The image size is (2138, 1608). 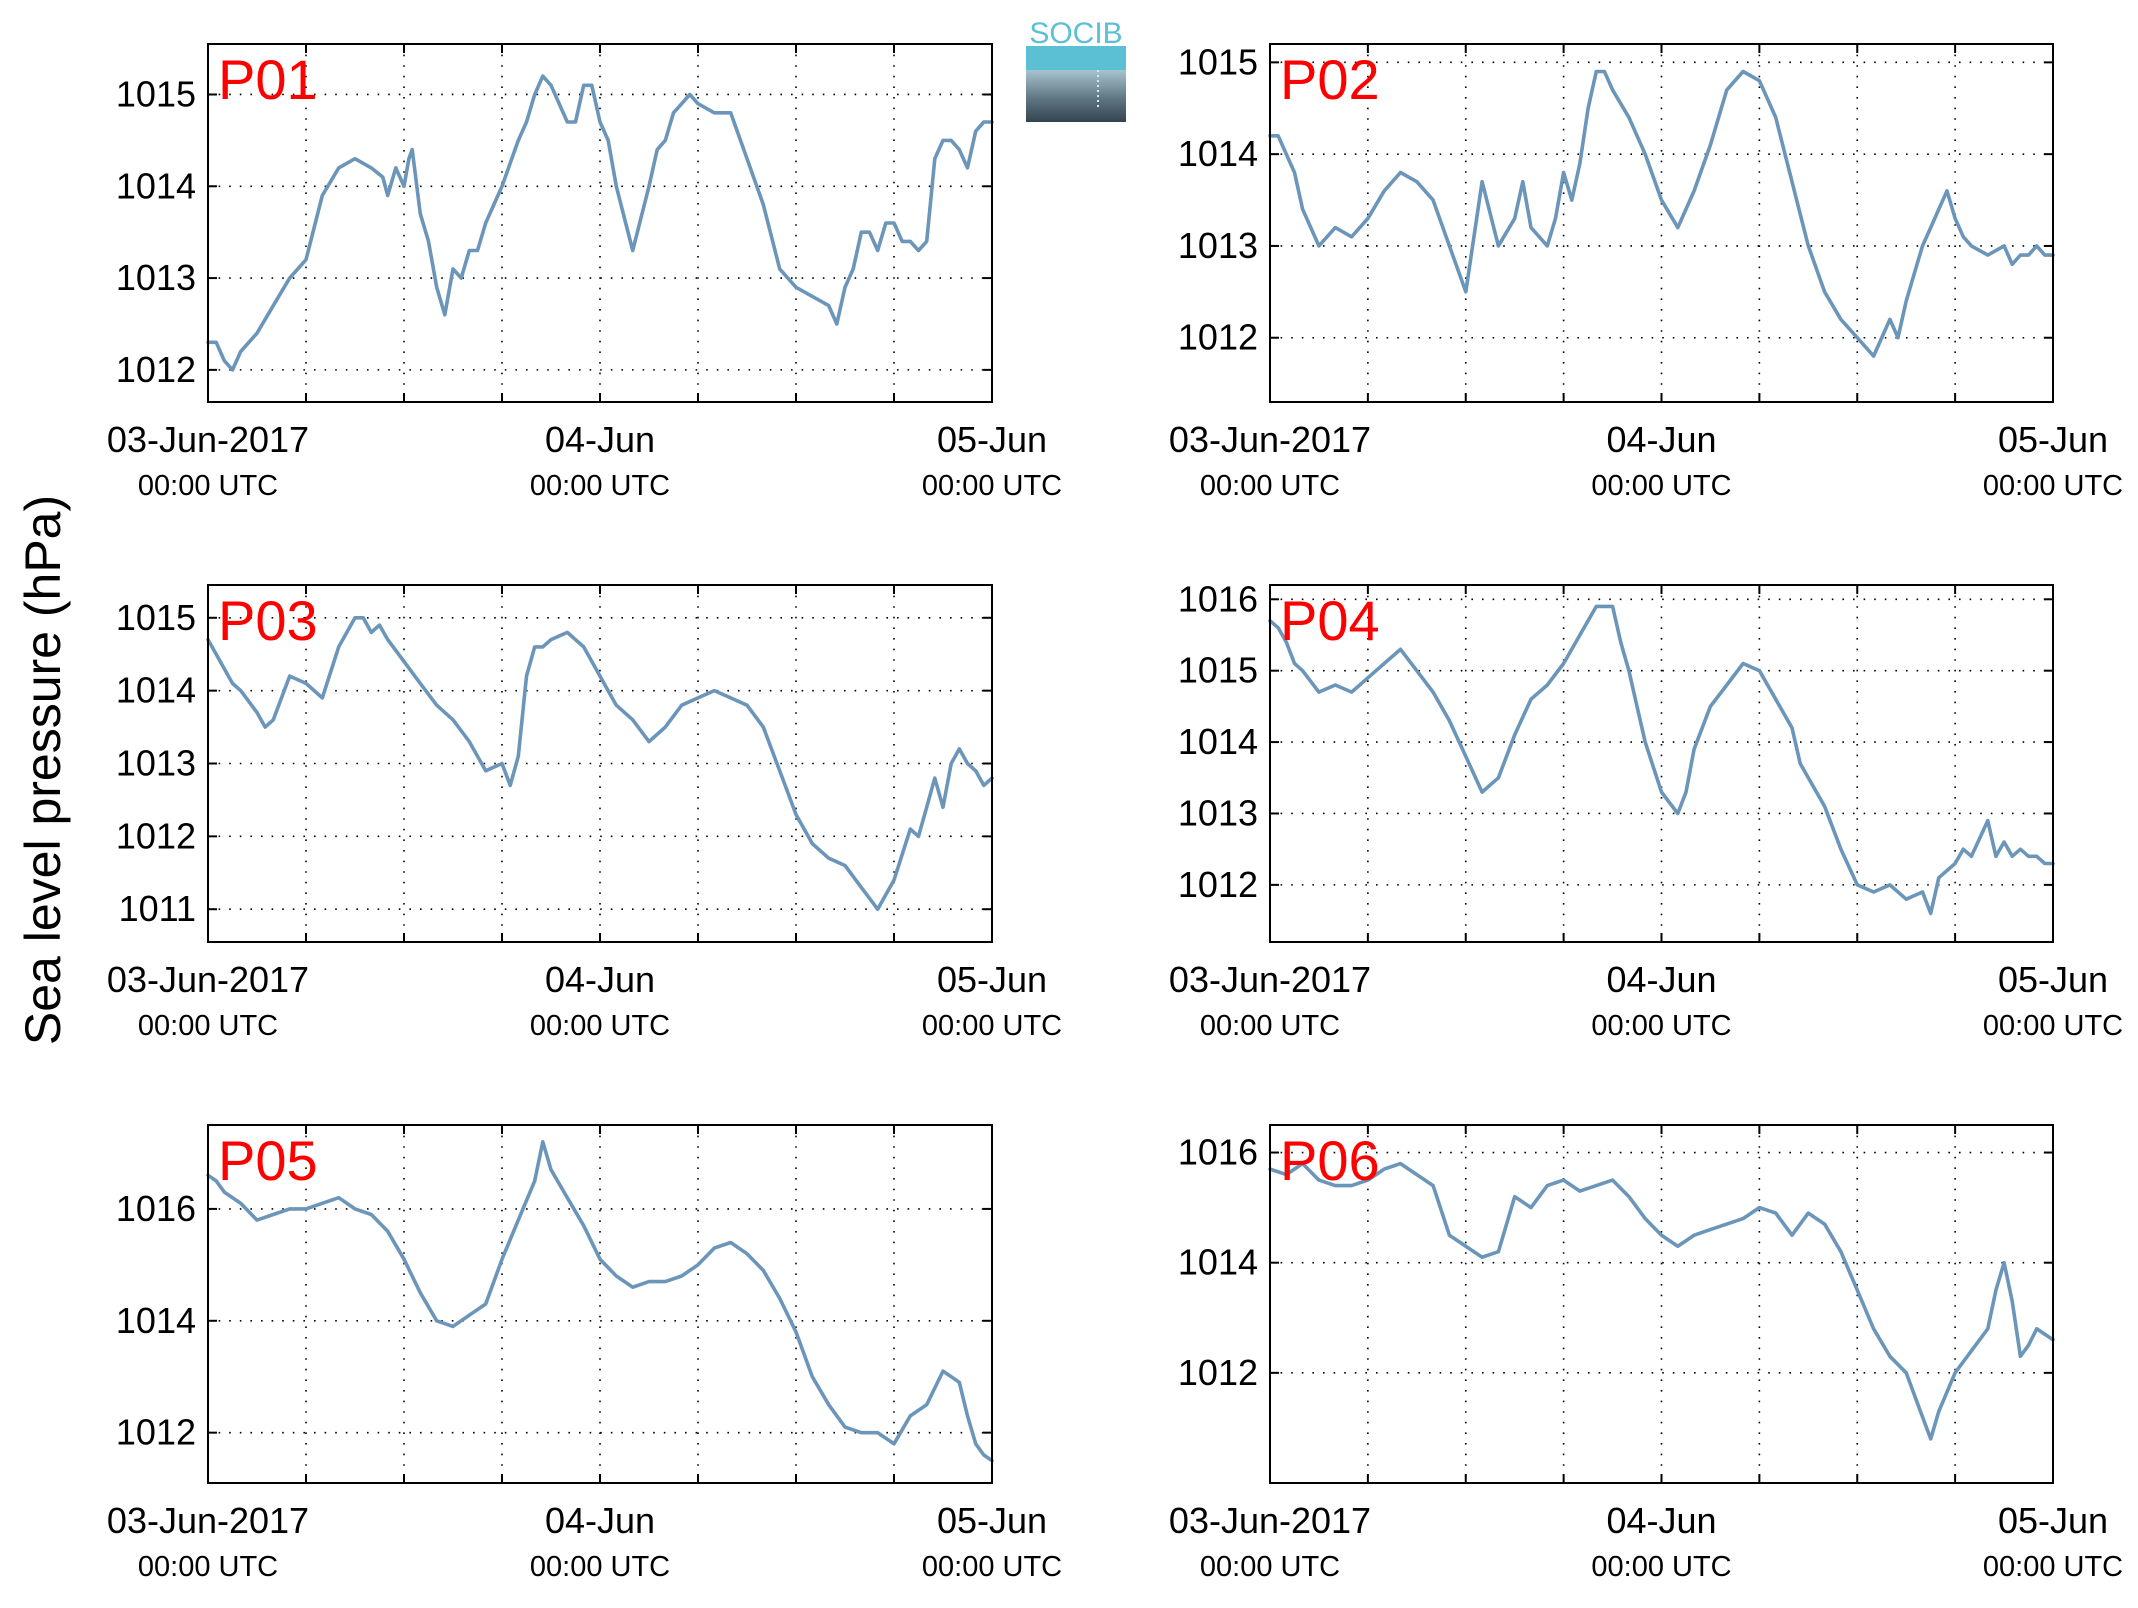 What do you see at coordinates (268, 1160) in the screenshot?
I see `panel-label: P05` at bounding box center [268, 1160].